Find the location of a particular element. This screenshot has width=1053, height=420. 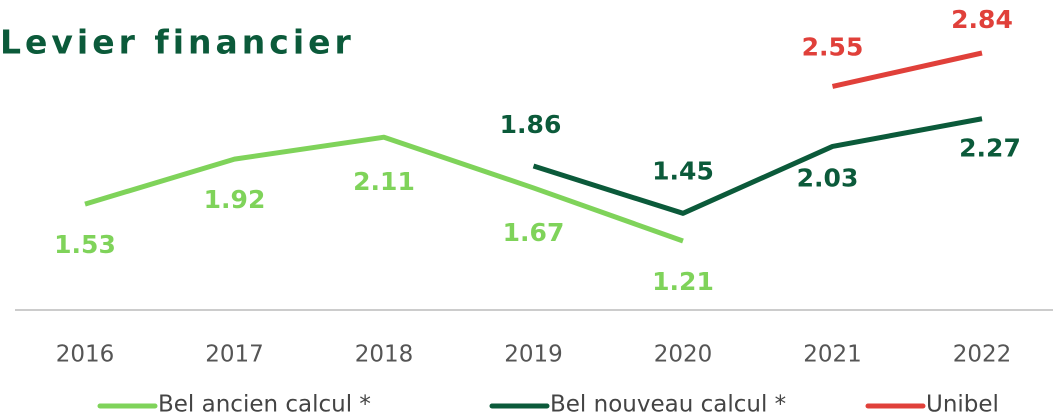

data-label: 2.03 is located at coordinates (828, 177).